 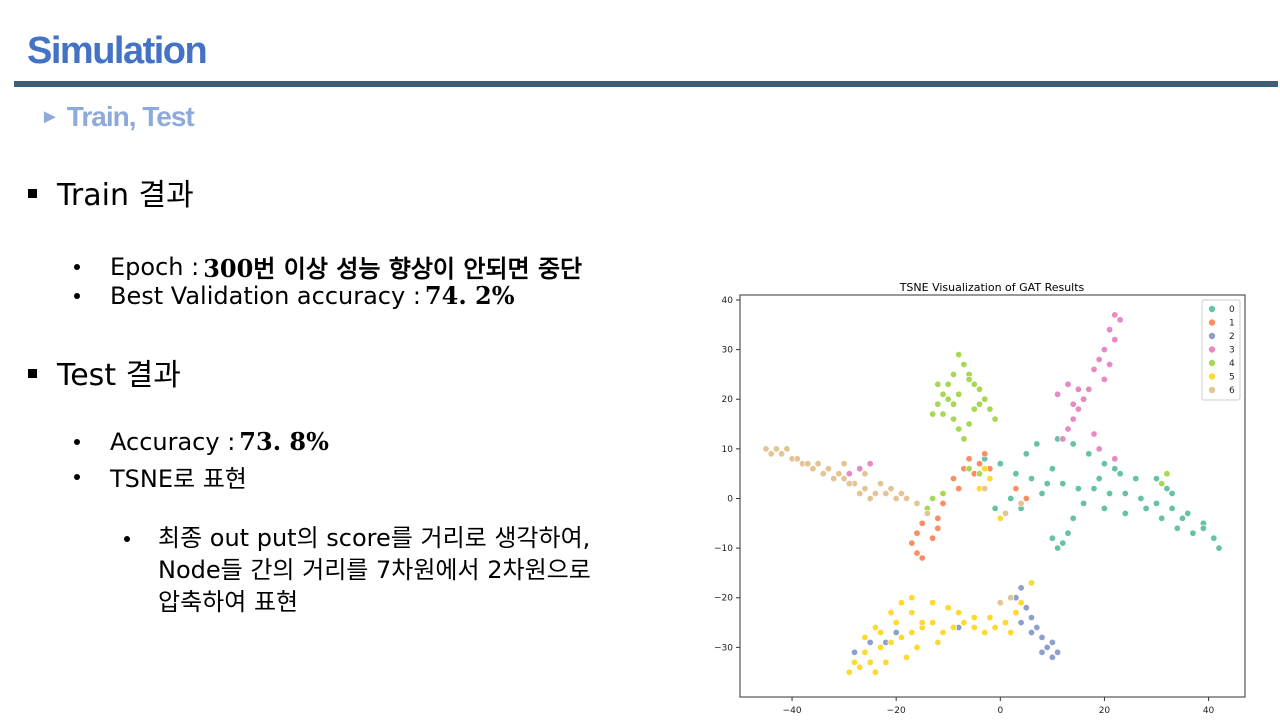 I want to click on x-tick-label: −20, so click(x=896, y=711).